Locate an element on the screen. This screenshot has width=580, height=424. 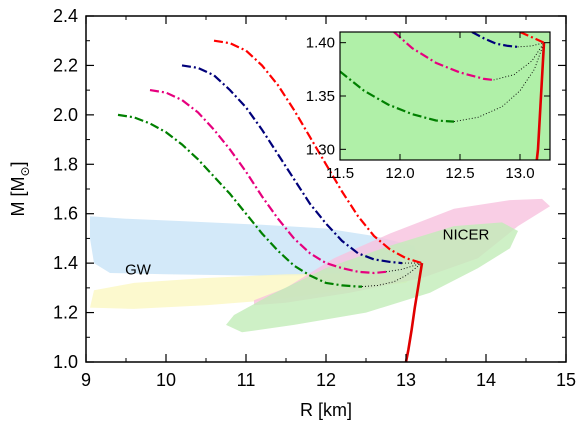
inset-y-tick-label: 1.40 is located at coordinates (320, 43).